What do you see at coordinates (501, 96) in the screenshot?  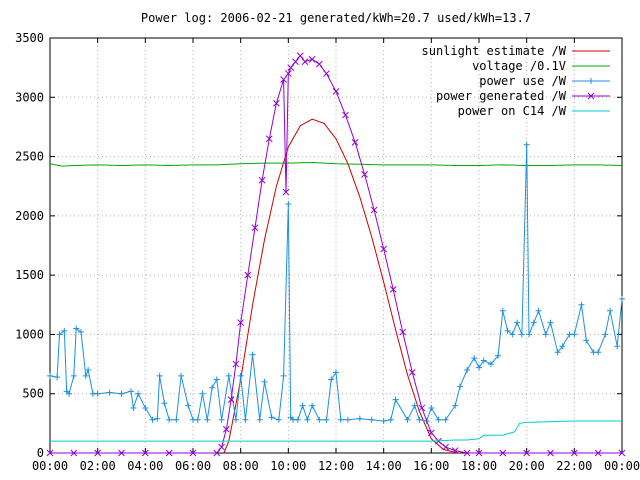 I see `legend-label: power generated /W` at bounding box center [501, 96].